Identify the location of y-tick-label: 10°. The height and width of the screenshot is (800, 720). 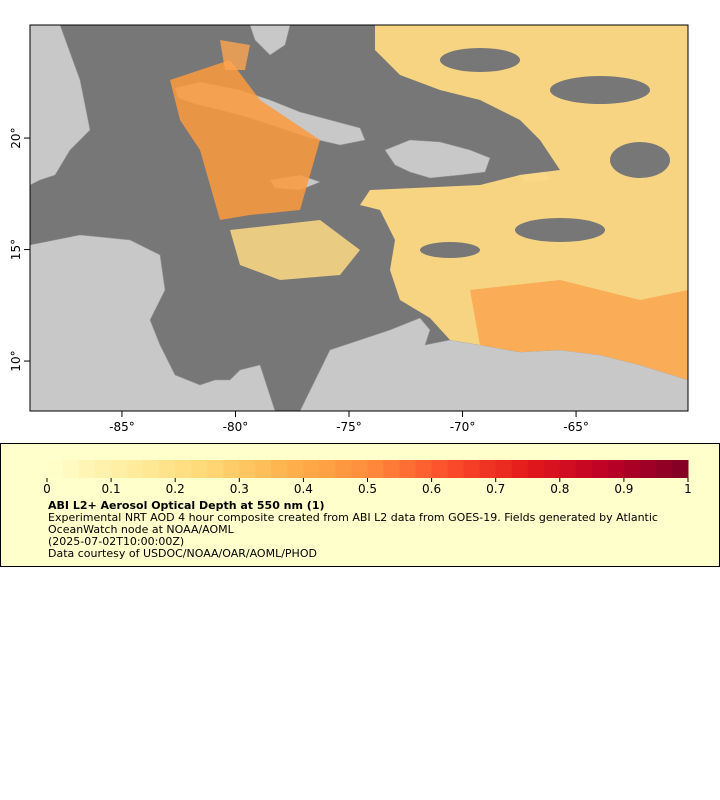
(16, 360).